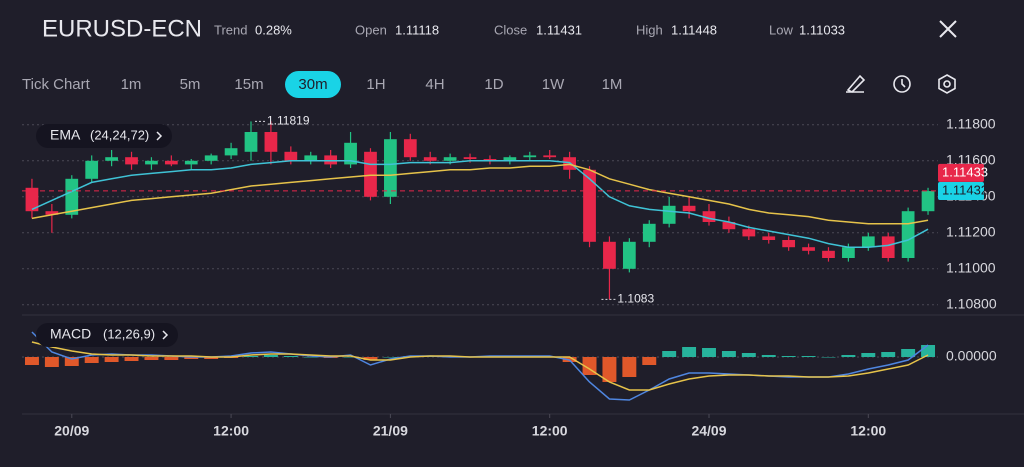 The height and width of the screenshot is (467, 1024). I want to click on settings-tool, so click(947, 84).